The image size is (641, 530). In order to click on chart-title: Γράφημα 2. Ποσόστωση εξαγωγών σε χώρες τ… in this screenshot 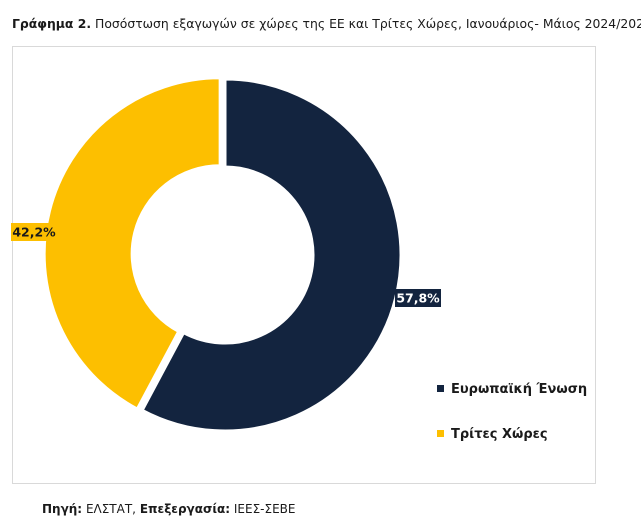, I will do `click(326, 23)`.